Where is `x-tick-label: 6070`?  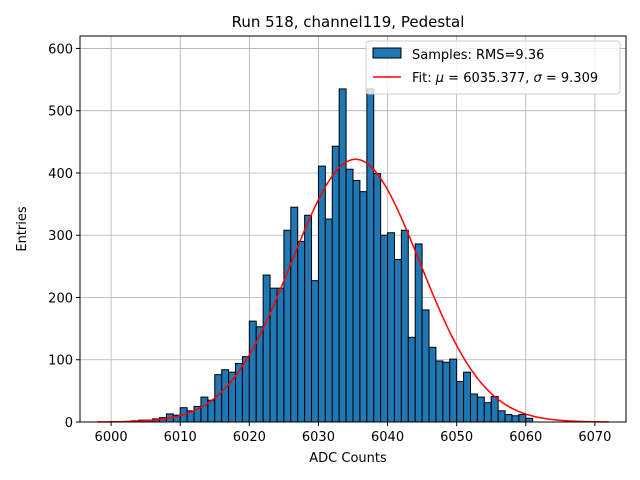
x-tick-label: 6070 is located at coordinates (594, 437).